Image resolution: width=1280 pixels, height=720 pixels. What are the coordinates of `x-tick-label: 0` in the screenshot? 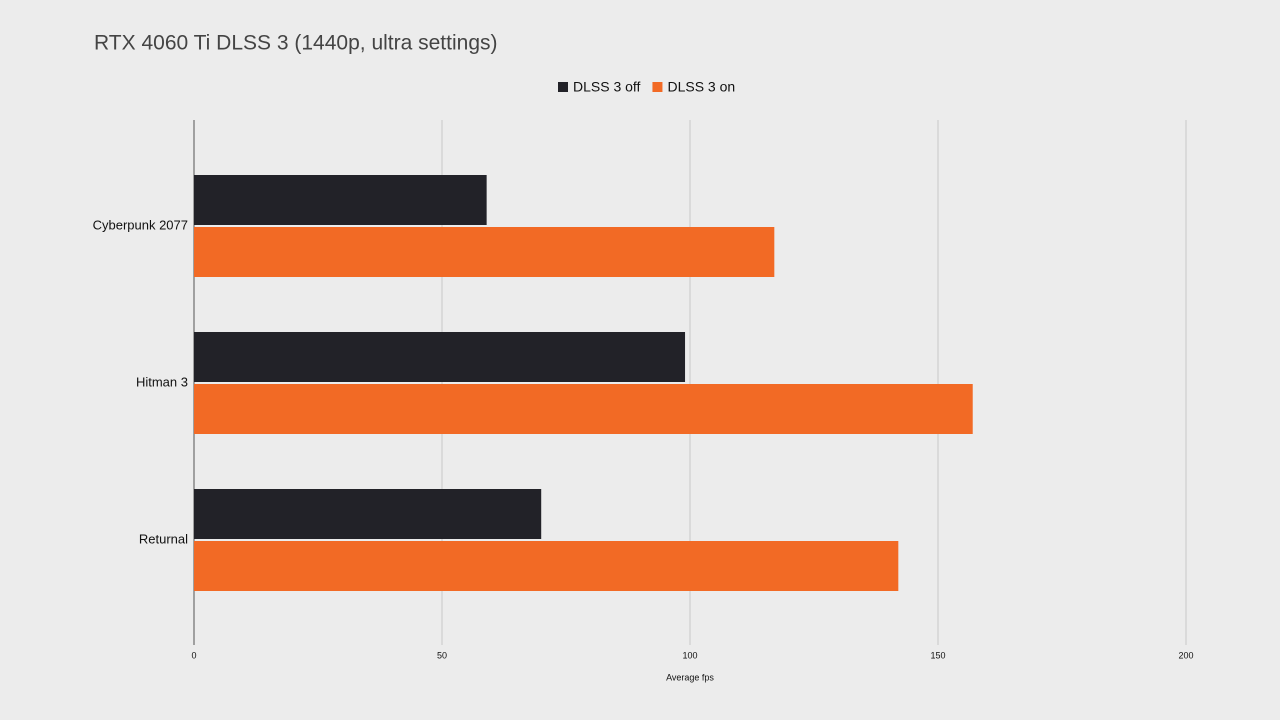 It's located at (193, 655).